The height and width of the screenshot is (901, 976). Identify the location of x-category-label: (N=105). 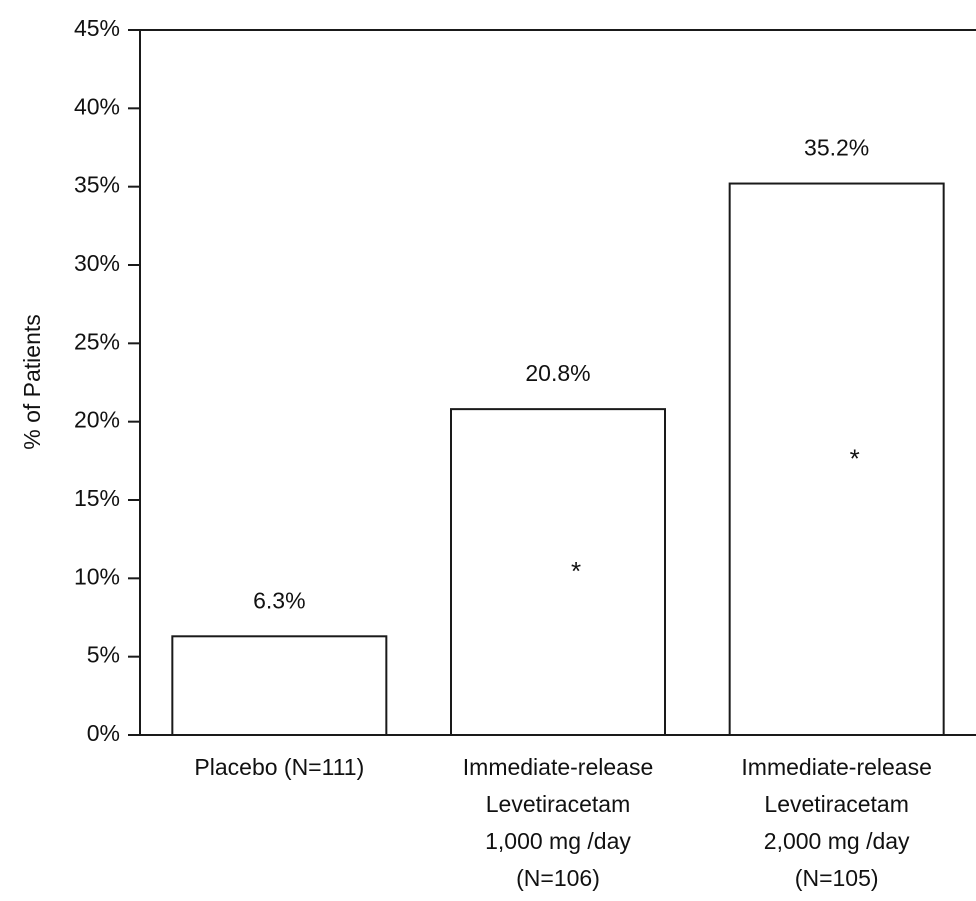
(837, 878).